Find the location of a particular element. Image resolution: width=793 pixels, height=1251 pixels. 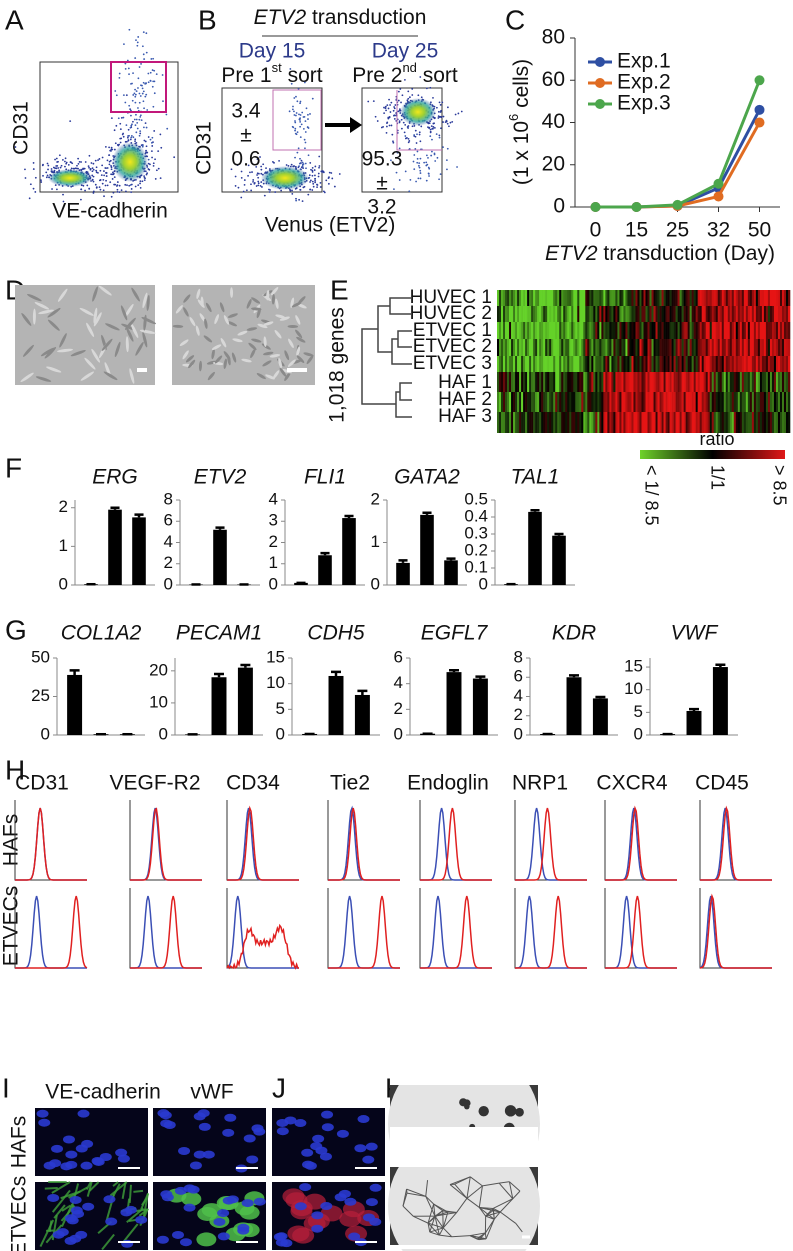

tube is located at coordinates (516, 1195).